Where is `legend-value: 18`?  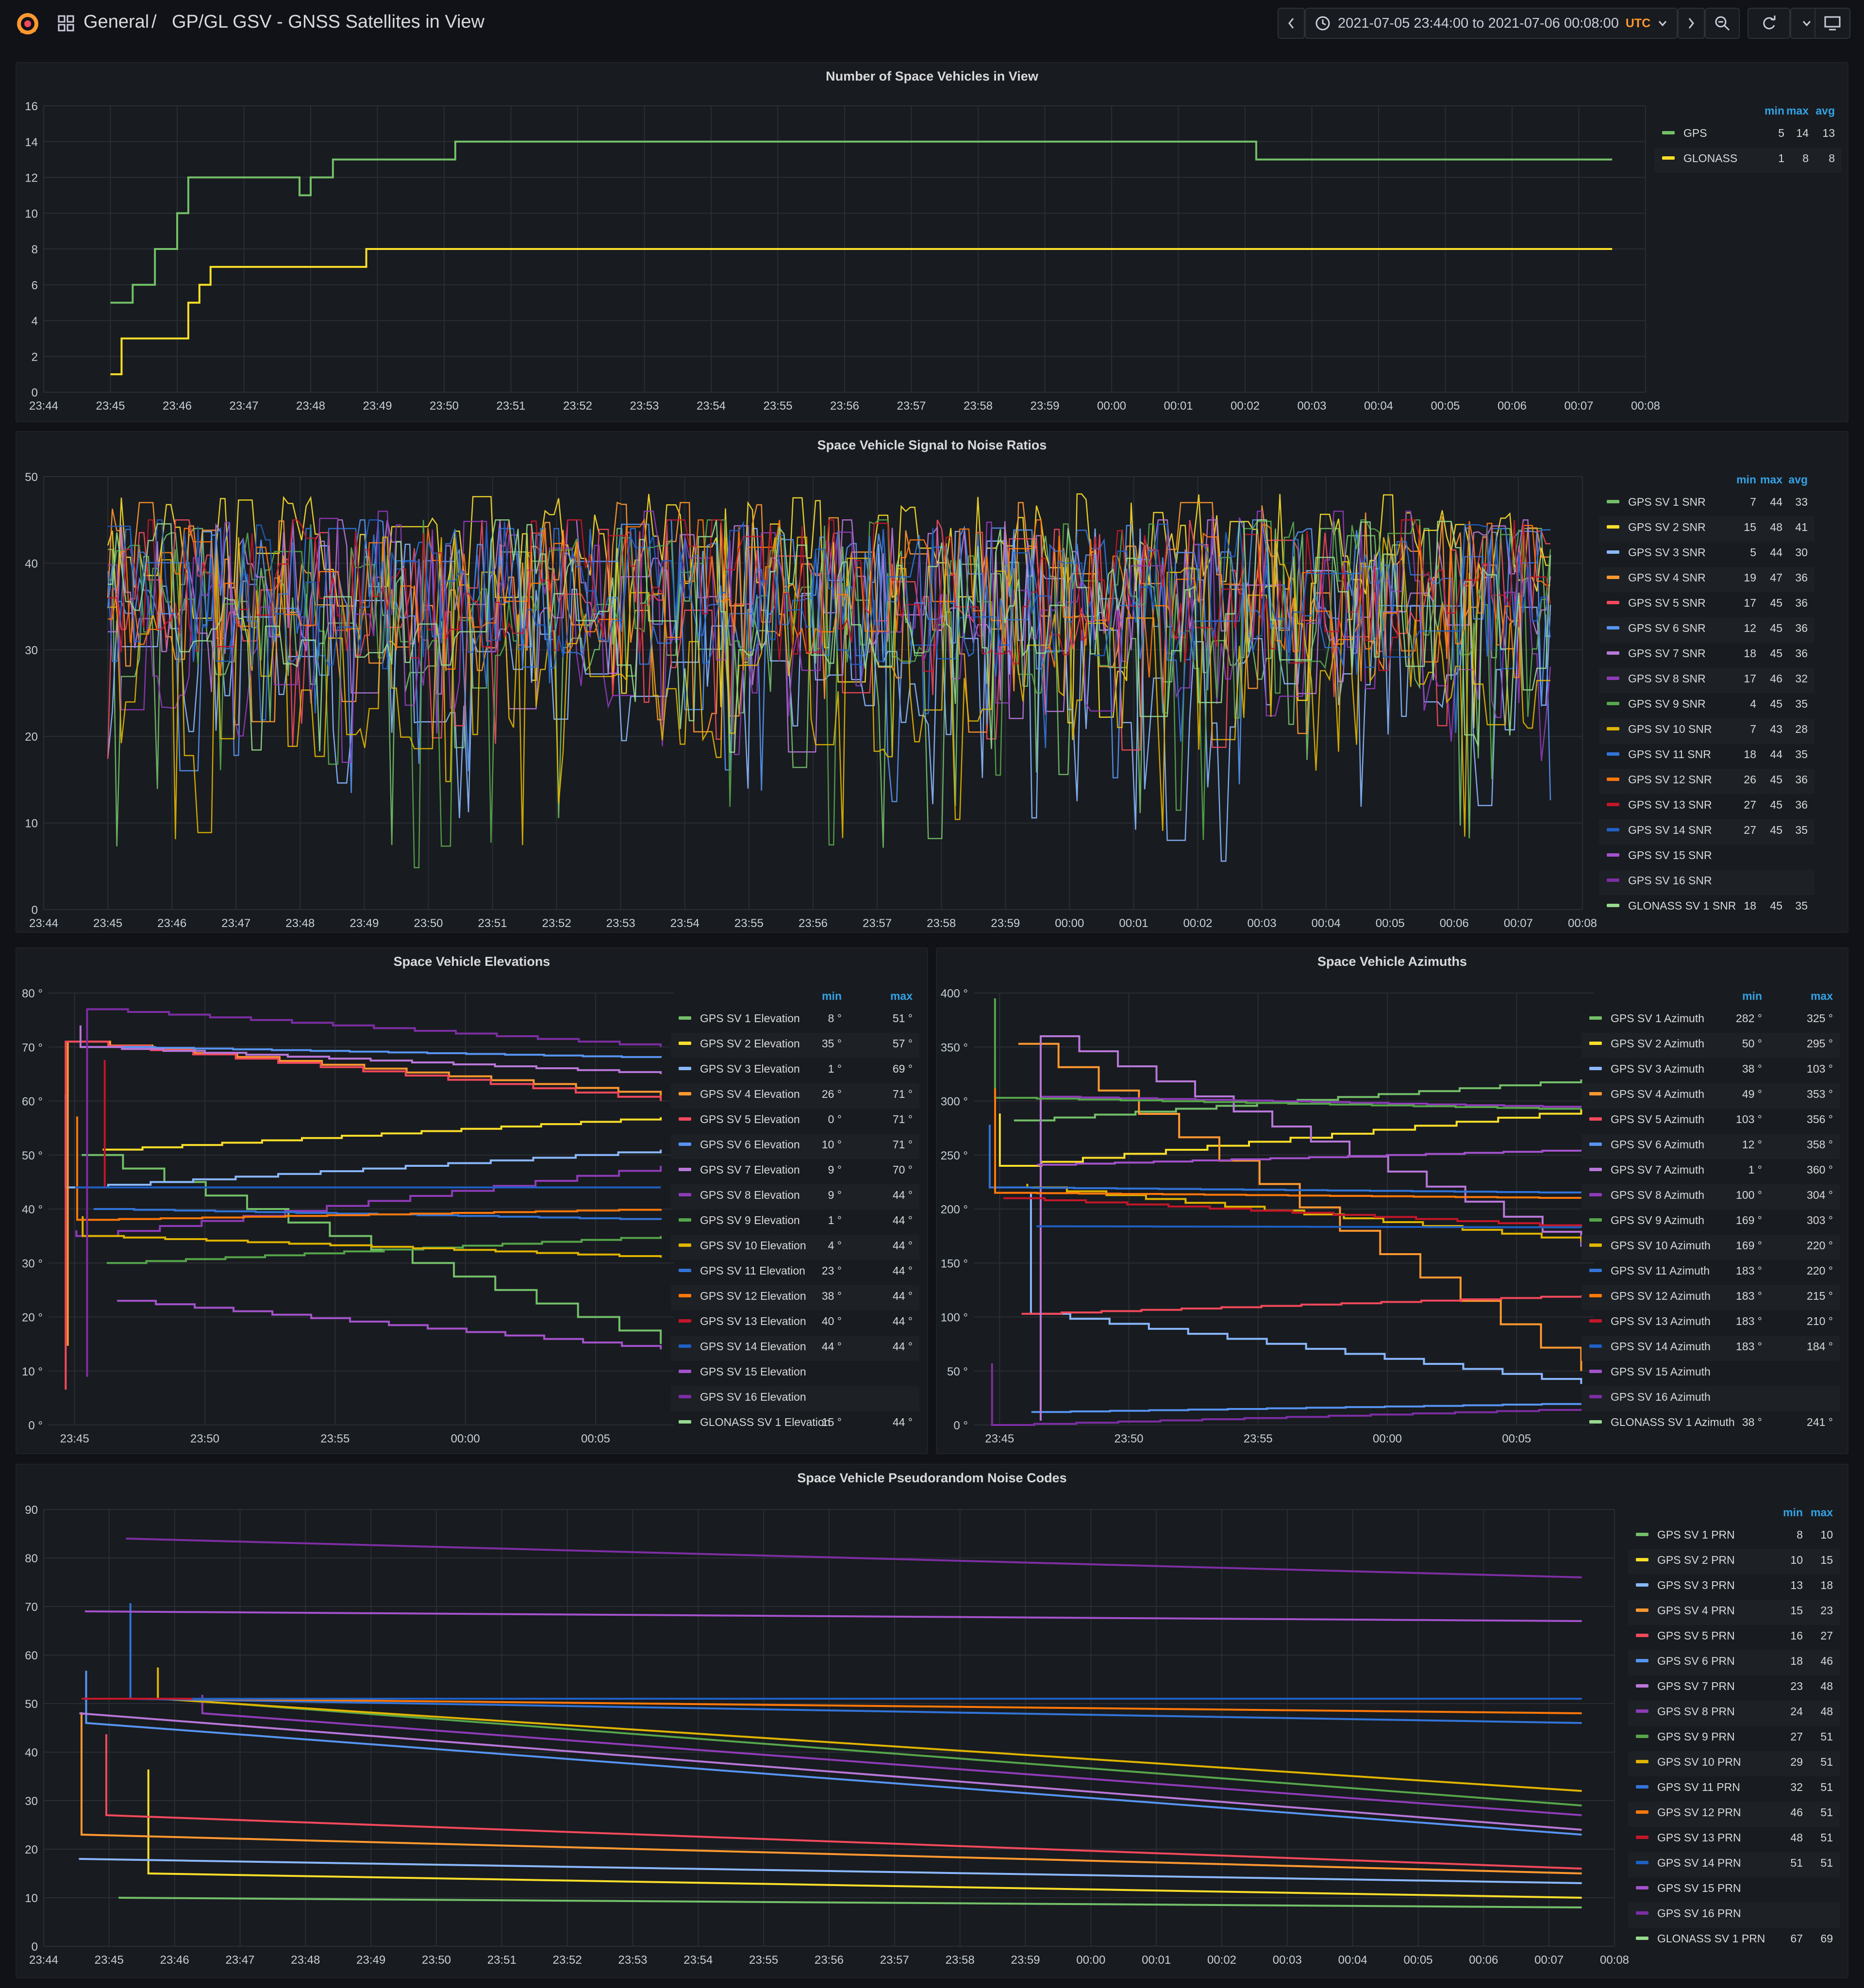 legend-value: 18 is located at coordinates (1750, 905).